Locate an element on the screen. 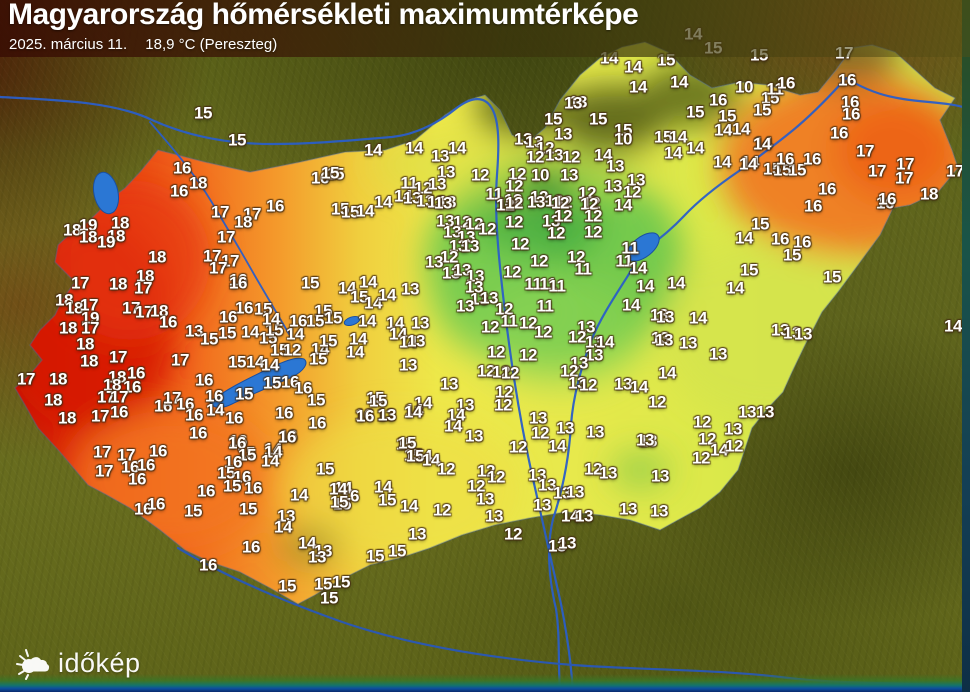 Image resolution: width=970 pixels, height=692 pixels. lake-balaton is located at coordinates (258, 382).